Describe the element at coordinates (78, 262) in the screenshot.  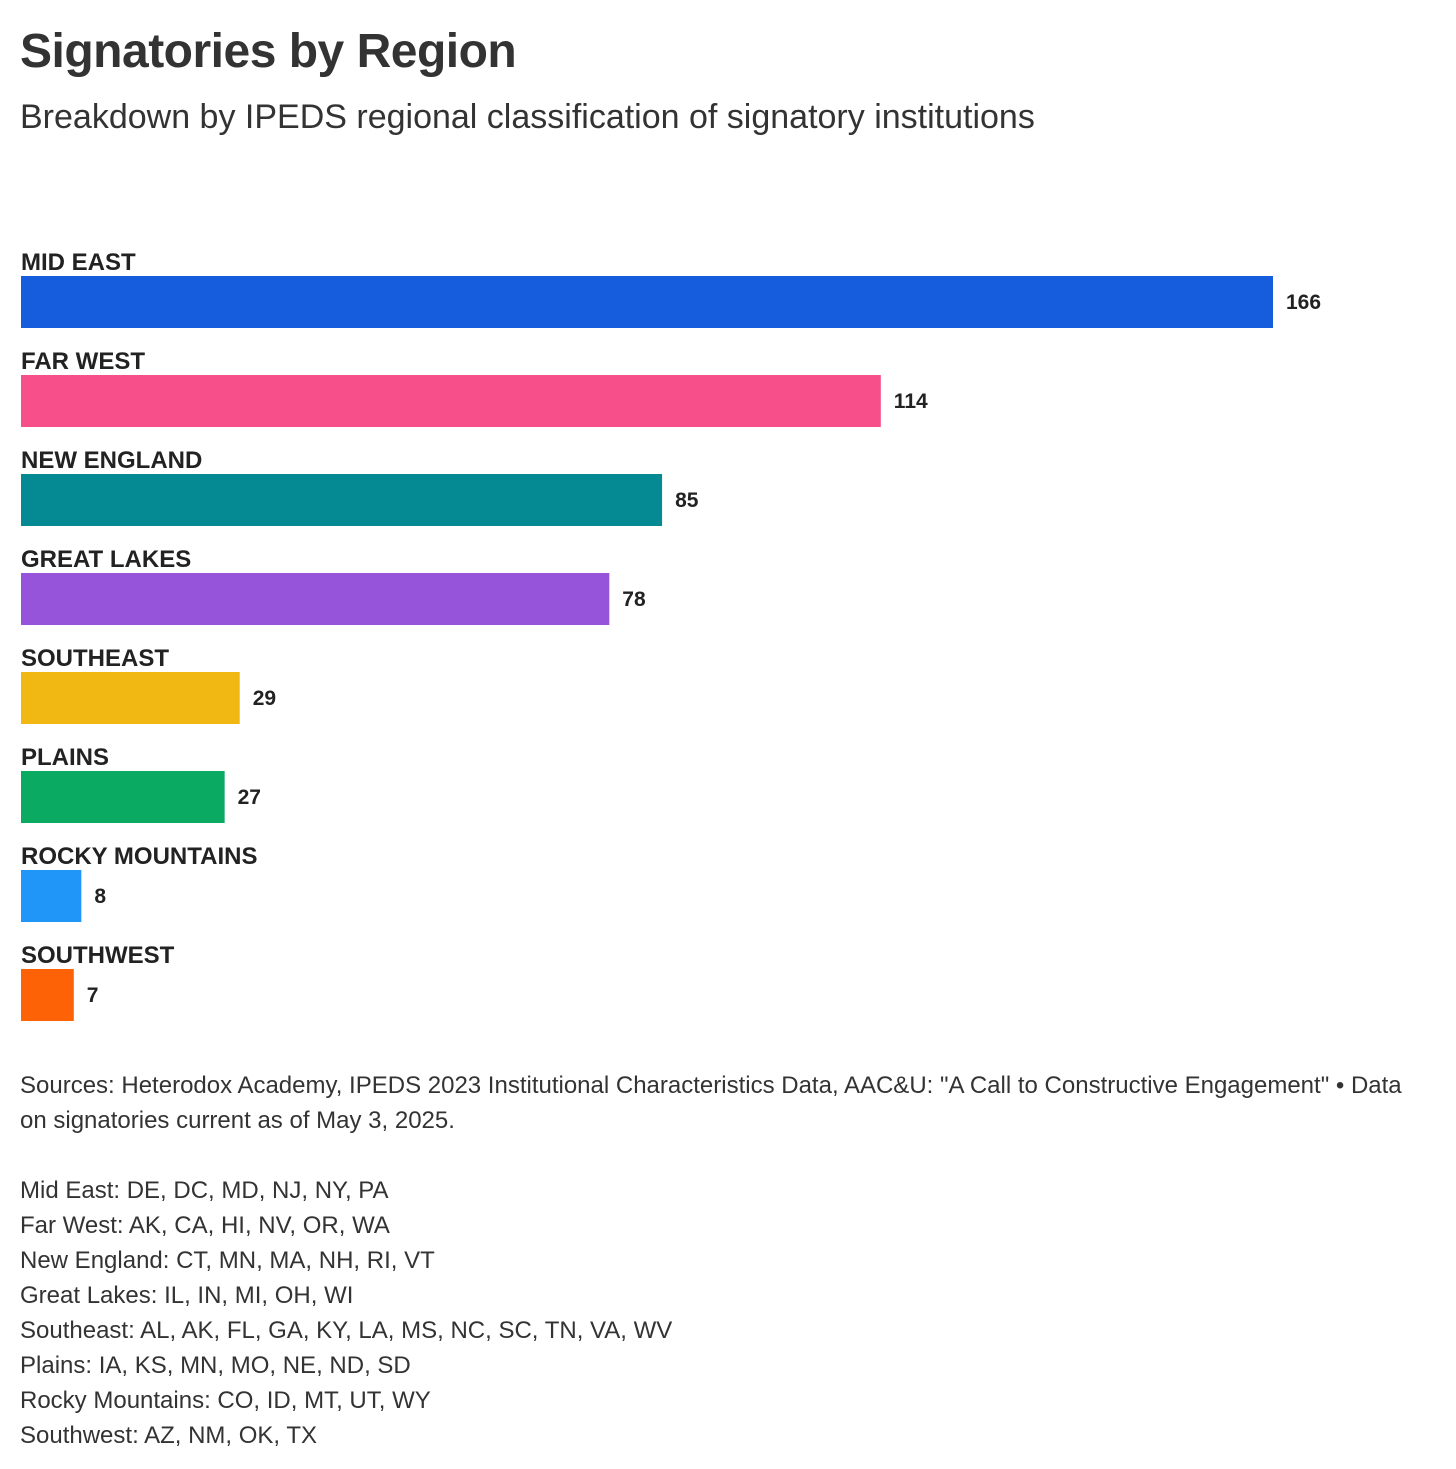
I see `category-label: MID EAST` at that location.